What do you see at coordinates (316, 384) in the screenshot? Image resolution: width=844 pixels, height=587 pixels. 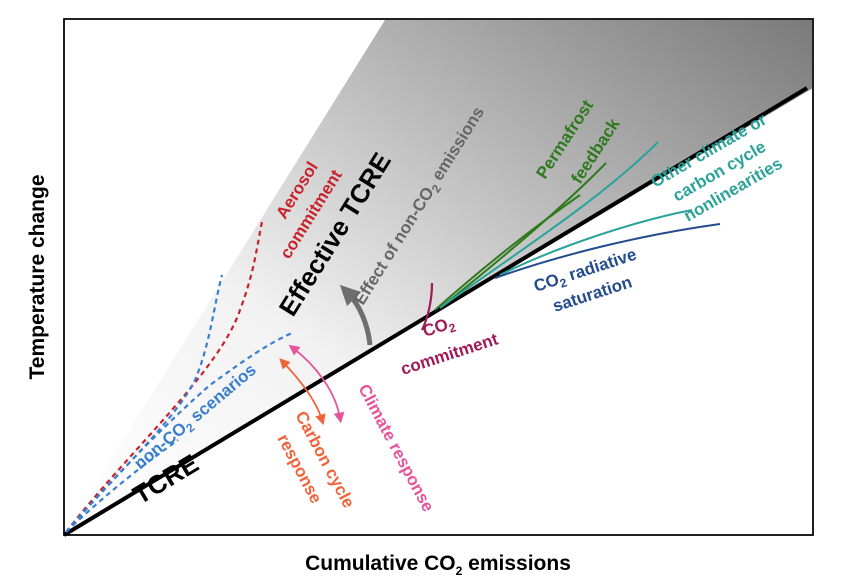 I see `climate-response-arrow` at bounding box center [316, 384].